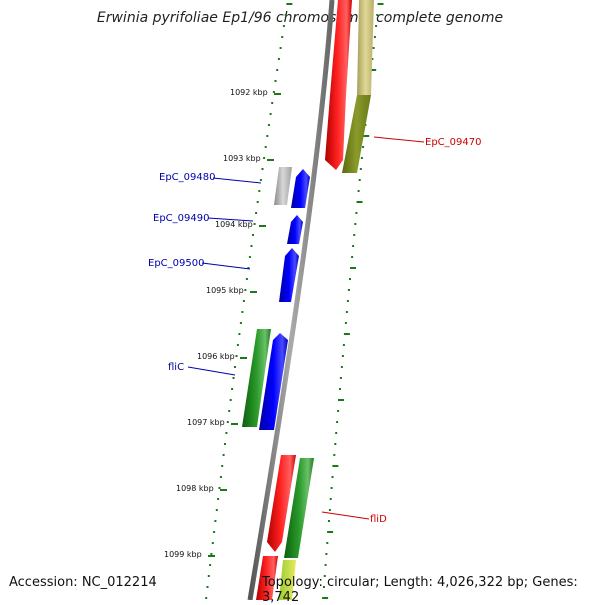 This screenshot has height=605, width=600. I want to click on gene-epc-09480-blue, so click(300, 188).